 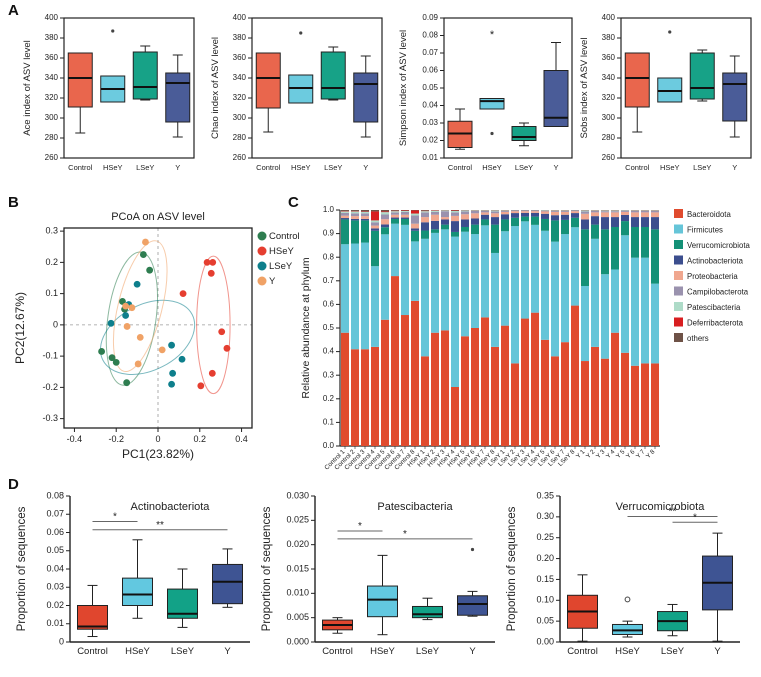 What do you see at coordinates (661, 507) in the screenshot?
I see `svg-text: Verrucomicrobiota` at bounding box center [661, 507].